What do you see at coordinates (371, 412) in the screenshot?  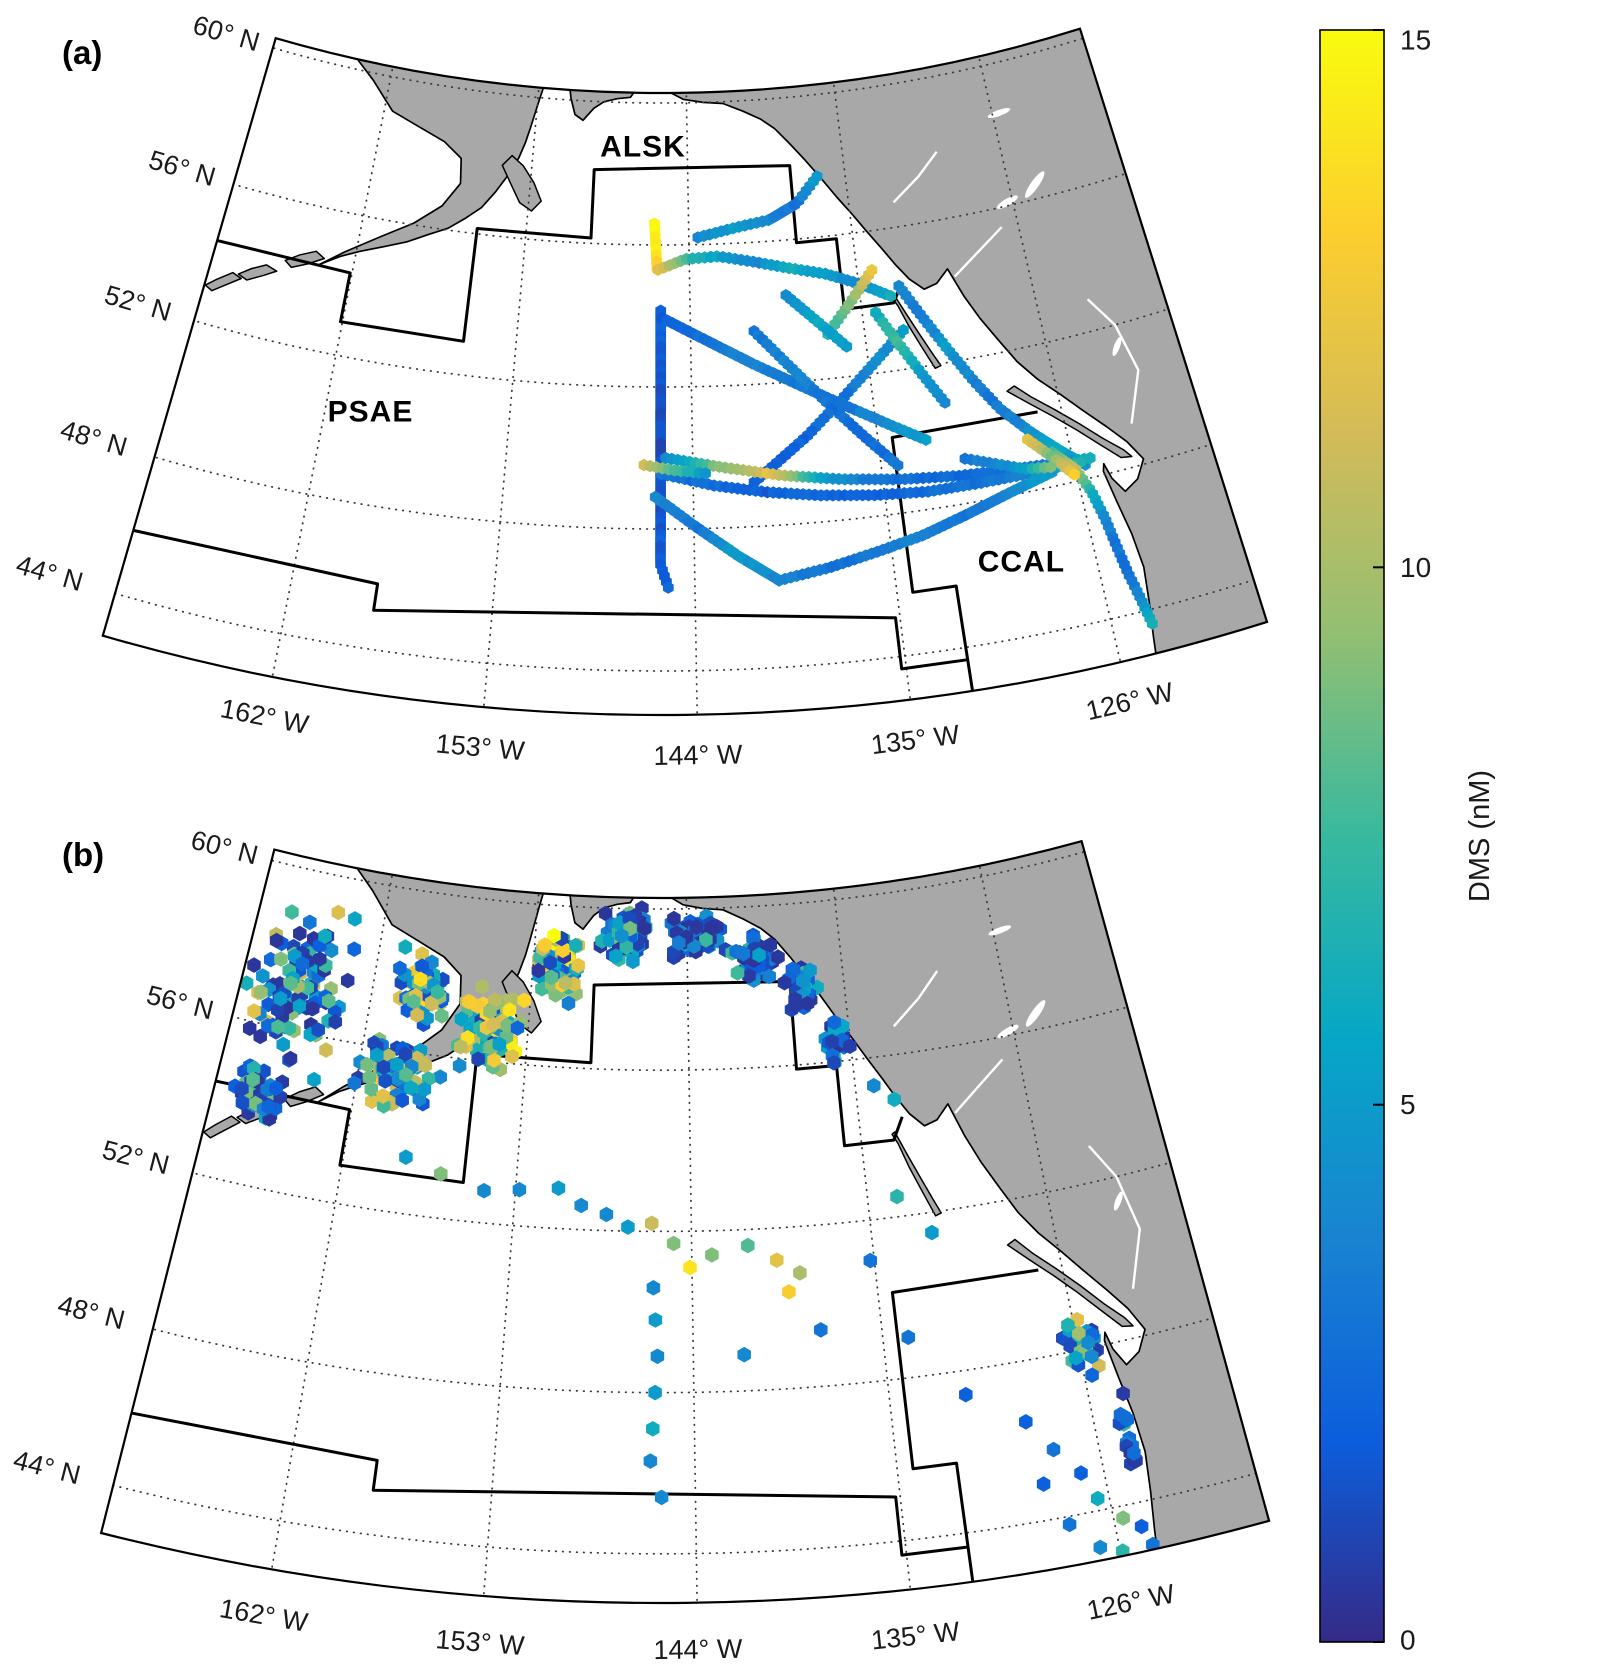 I see `region-label-psae: PSAE` at bounding box center [371, 412].